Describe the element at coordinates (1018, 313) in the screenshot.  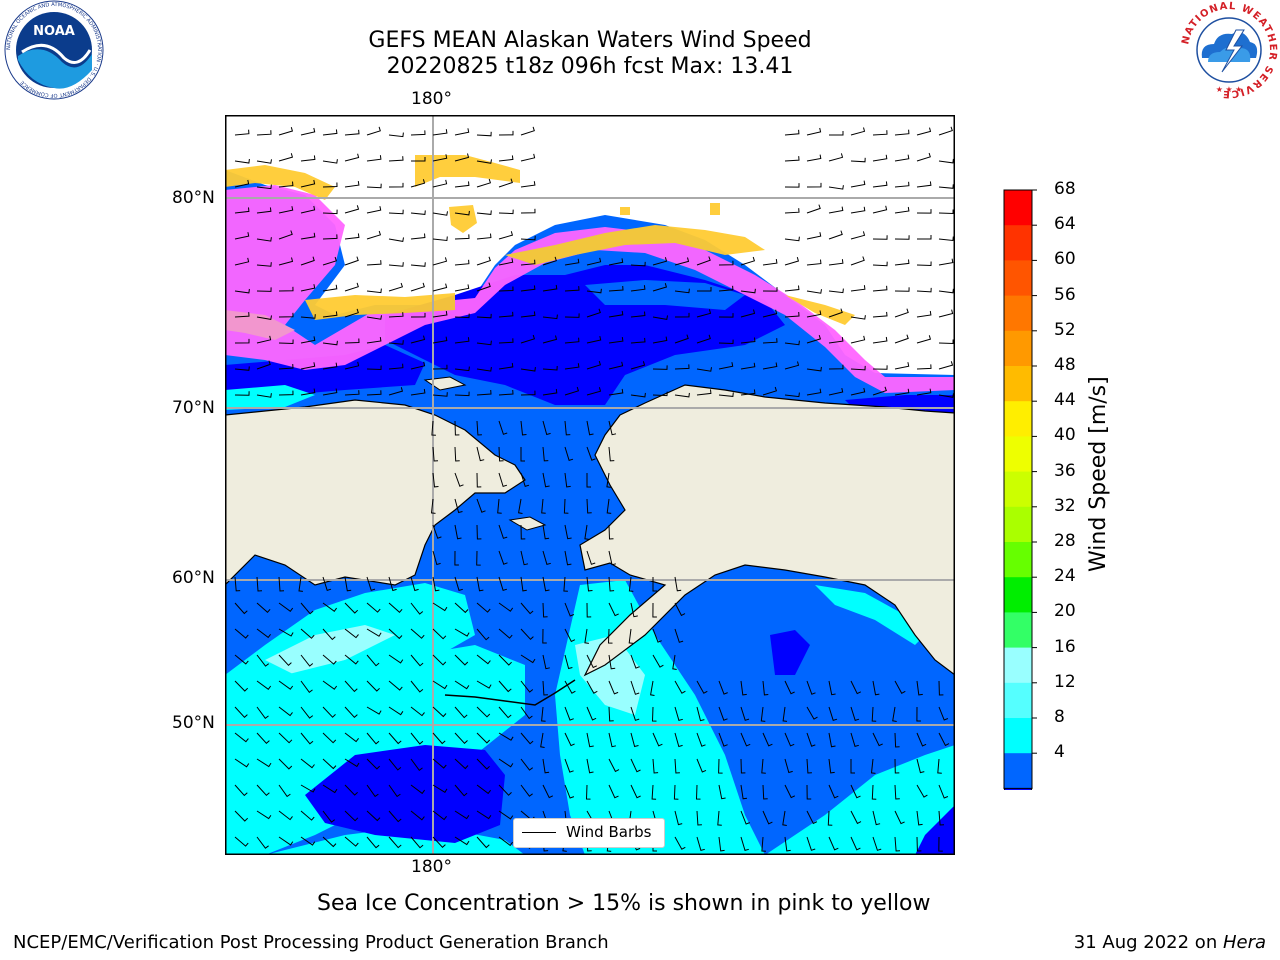
I see `colorbar-segment` at that location.